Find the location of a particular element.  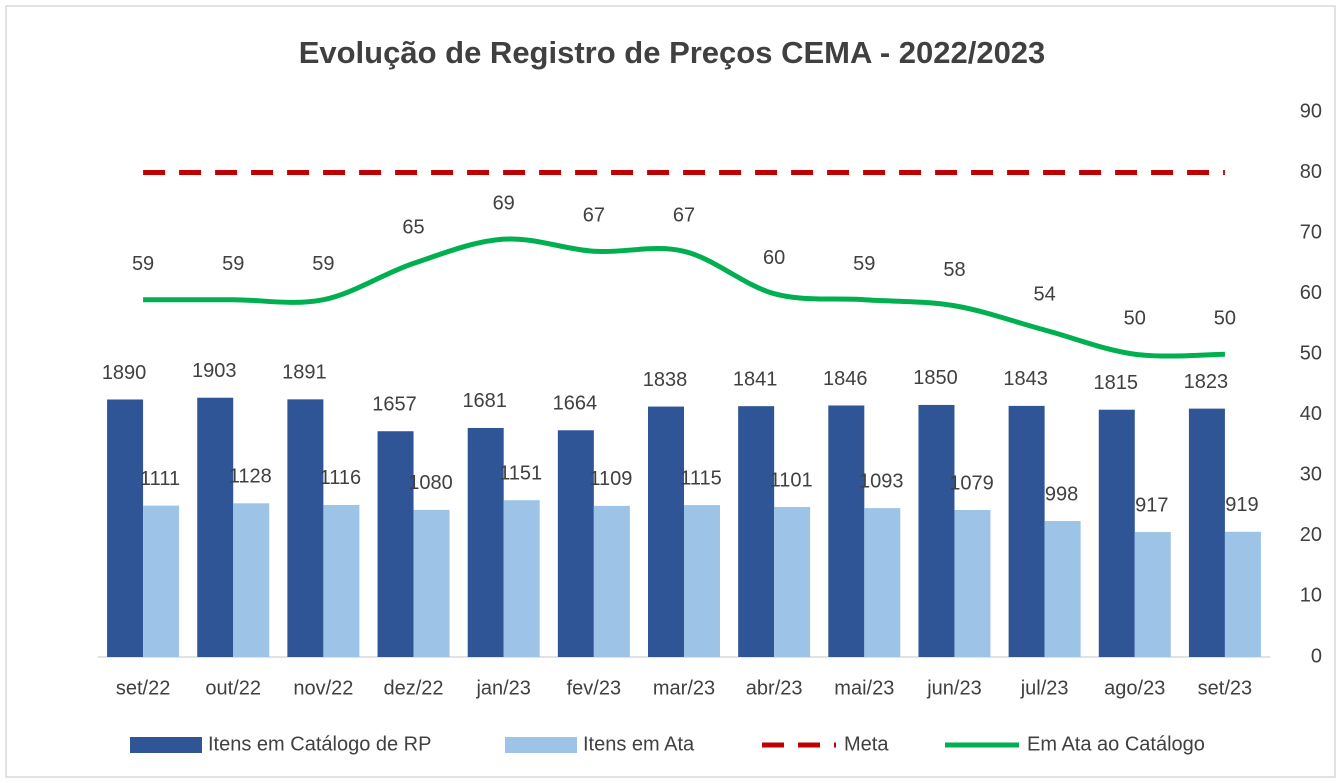

value-label: 919 is located at coordinates (1241, 505).